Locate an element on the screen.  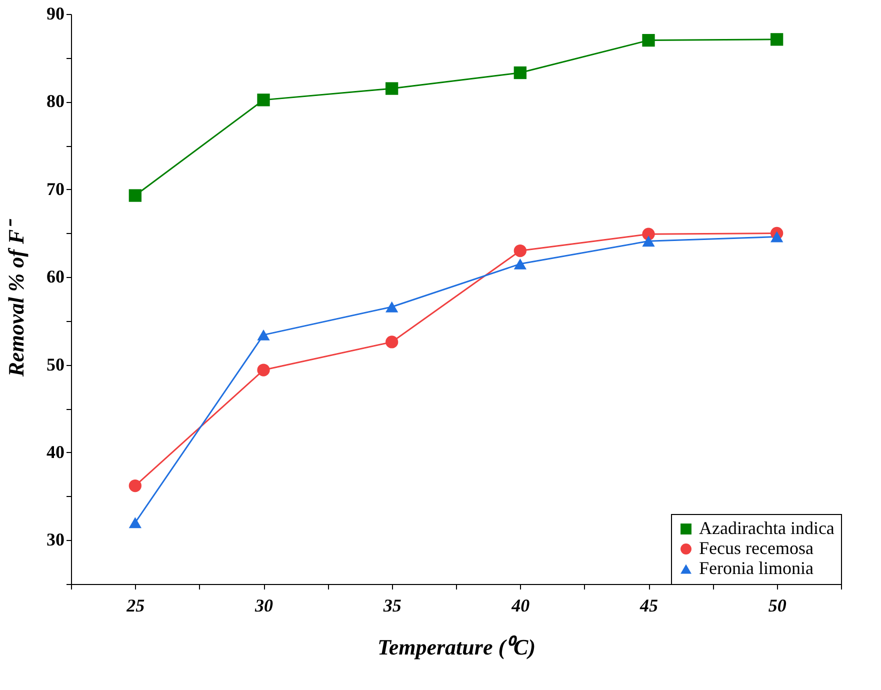
legend-label: Feronia limonia is located at coordinates (756, 568).